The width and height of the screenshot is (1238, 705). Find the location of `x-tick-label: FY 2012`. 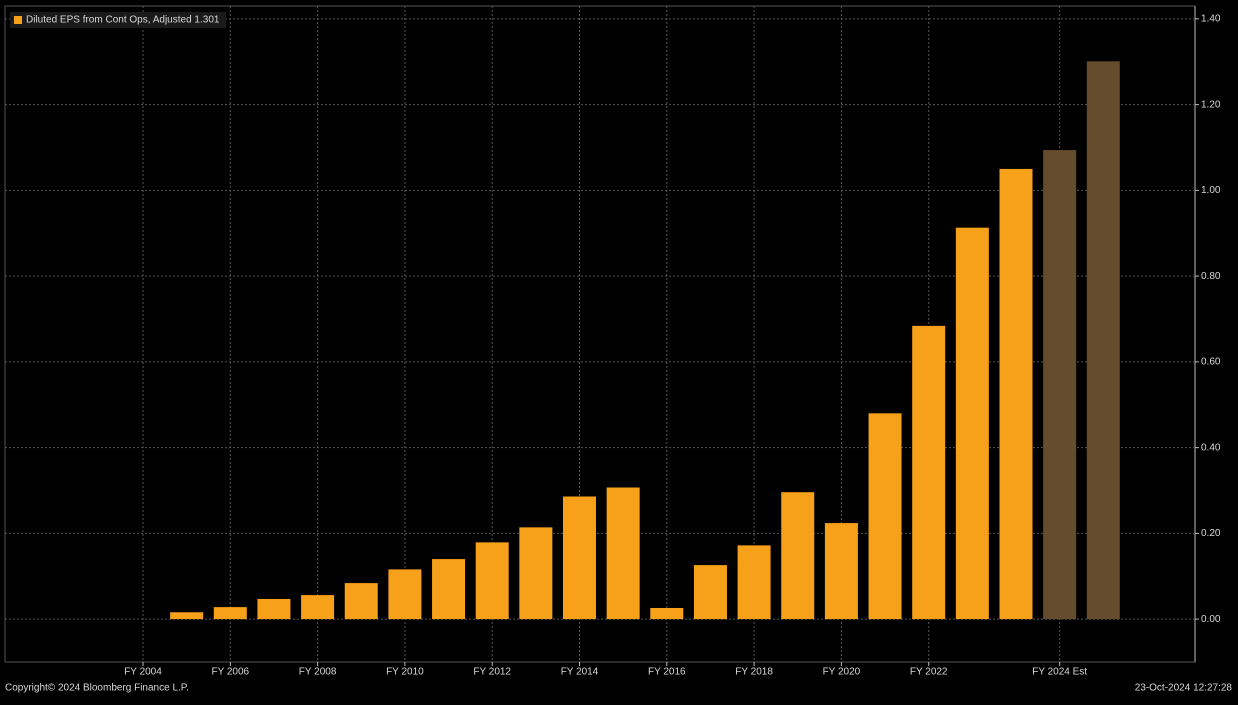

x-tick-label: FY 2012 is located at coordinates (492, 672).